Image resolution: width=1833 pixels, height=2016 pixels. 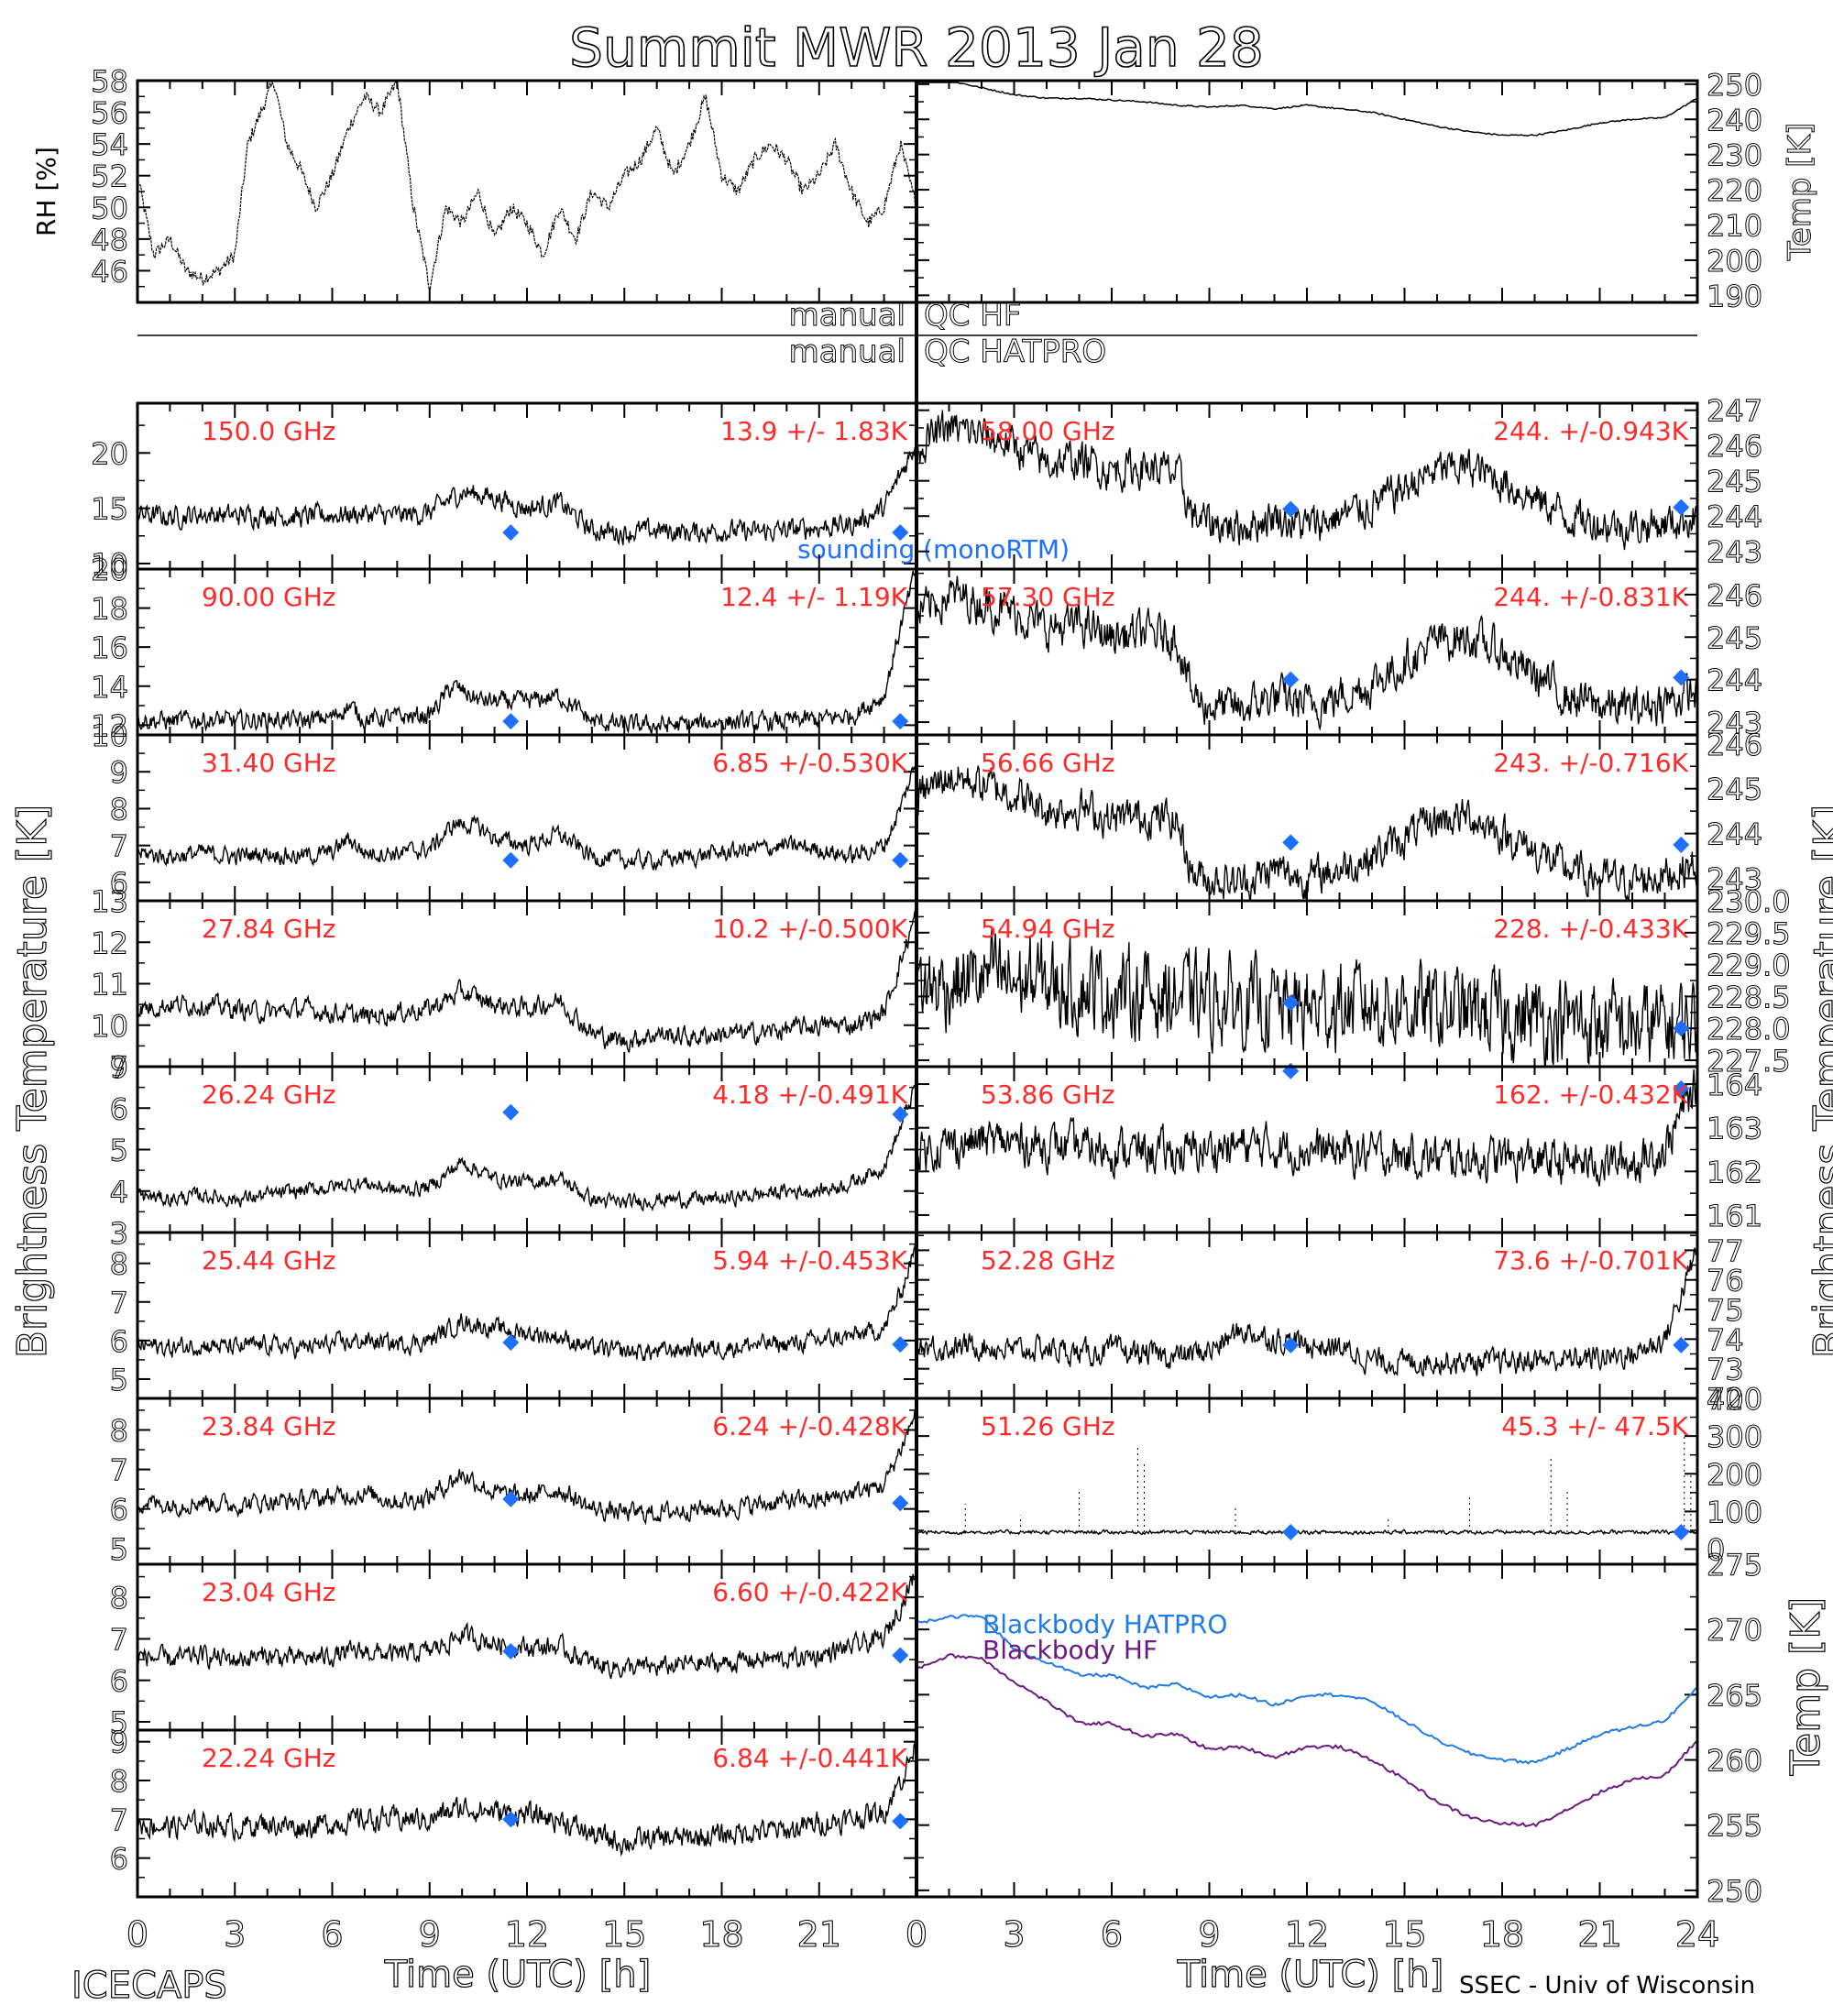 What do you see at coordinates (1590, 1094) in the screenshot?
I see `panel-tb-53-stats-label: 162. +/-0.432K` at bounding box center [1590, 1094].